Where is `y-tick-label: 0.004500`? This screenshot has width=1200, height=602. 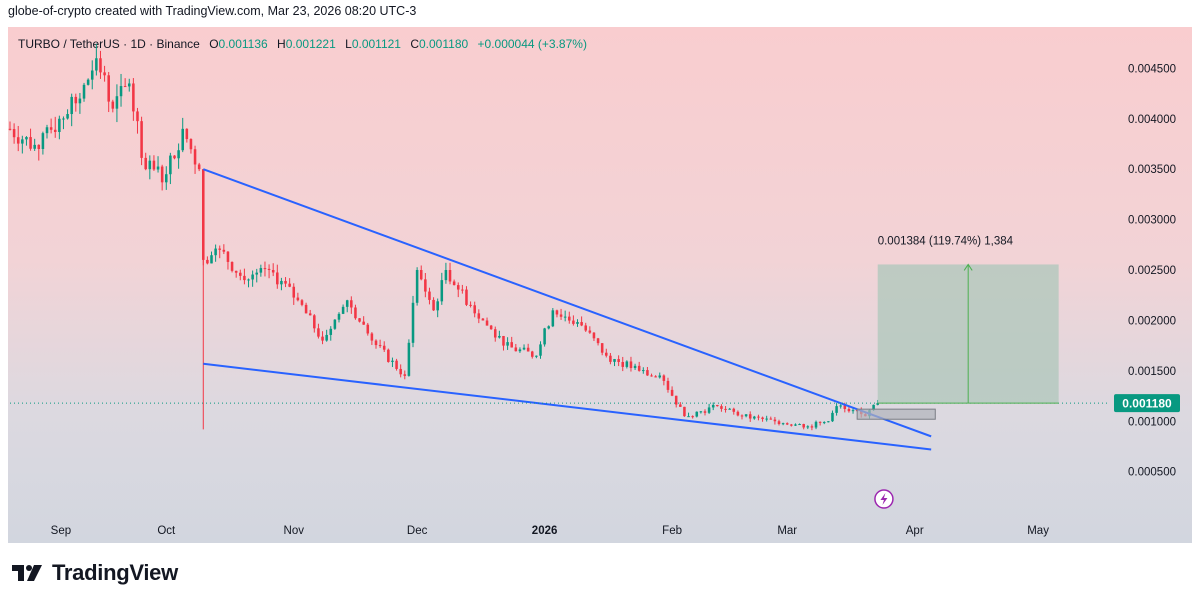
y-tick-label: 0.004500 is located at coordinates (1152, 69).